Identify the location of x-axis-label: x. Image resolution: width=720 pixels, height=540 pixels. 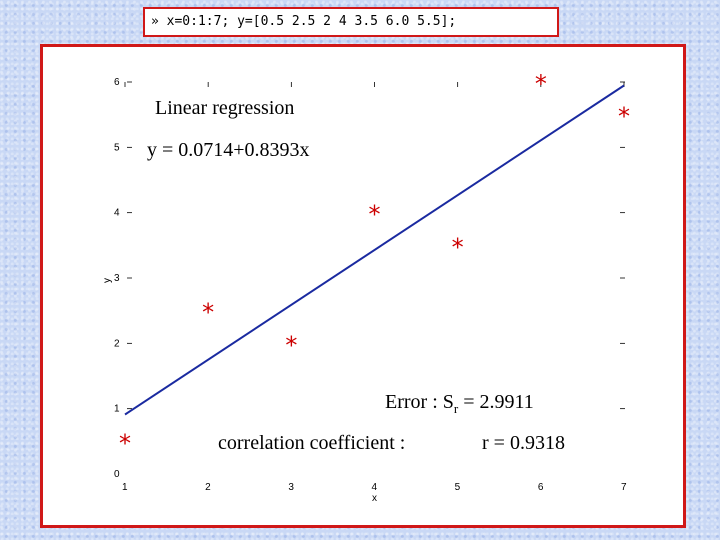
(374, 498).